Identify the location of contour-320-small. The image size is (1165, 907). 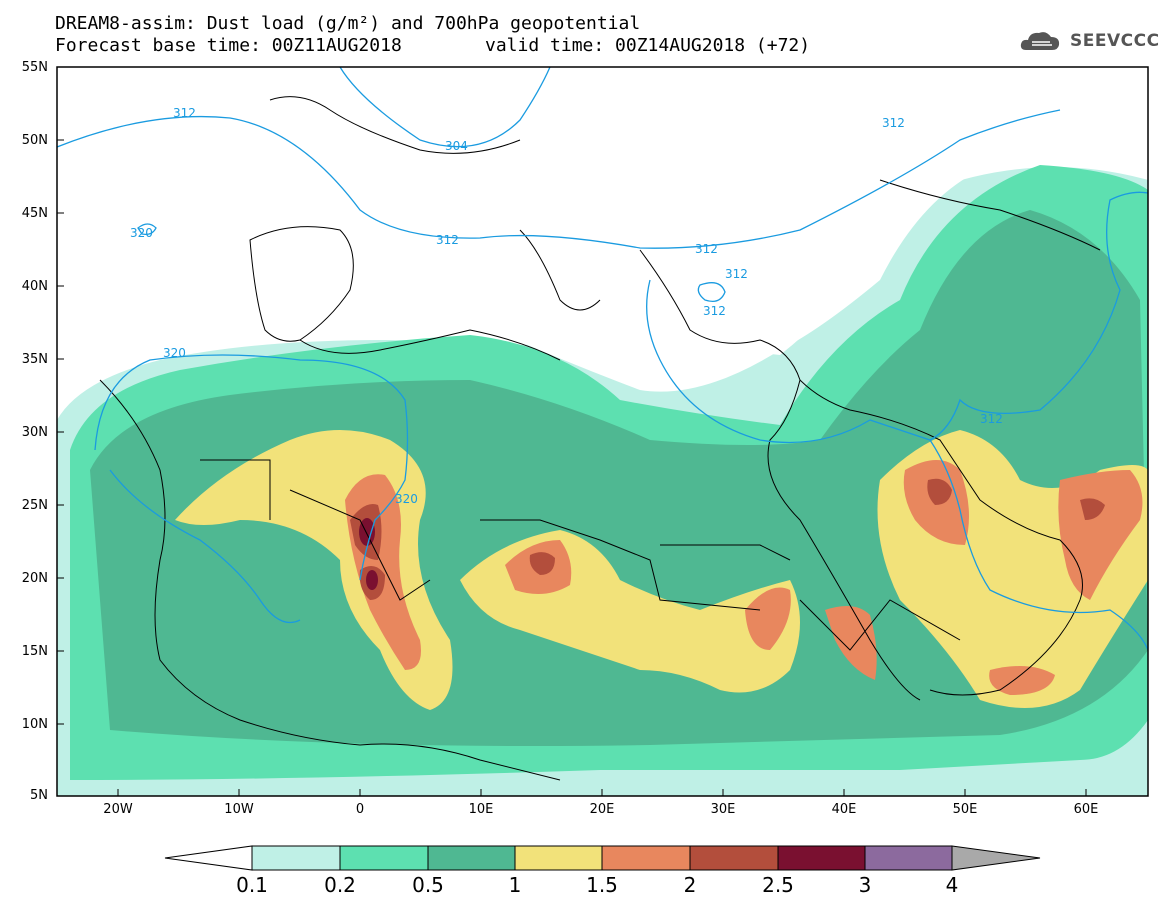
(147, 229).